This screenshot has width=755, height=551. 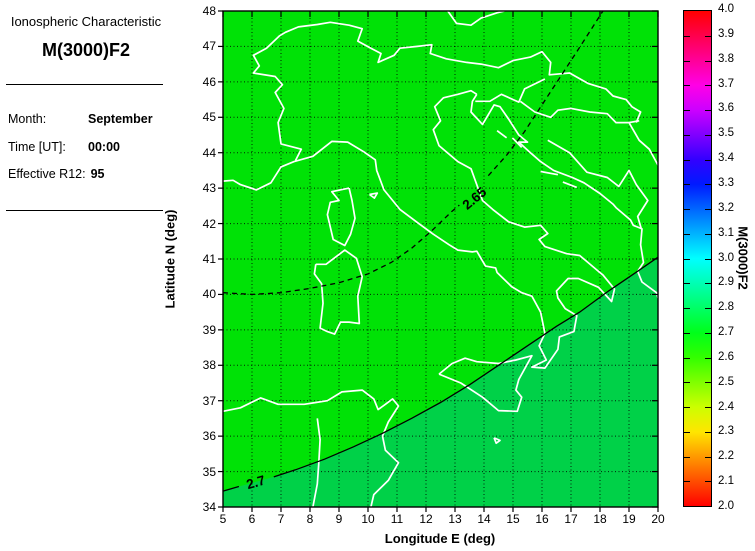 What do you see at coordinates (27, 119) in the screenshot?
I see `field-month-label: Month:` at bounding box center [27, 119].